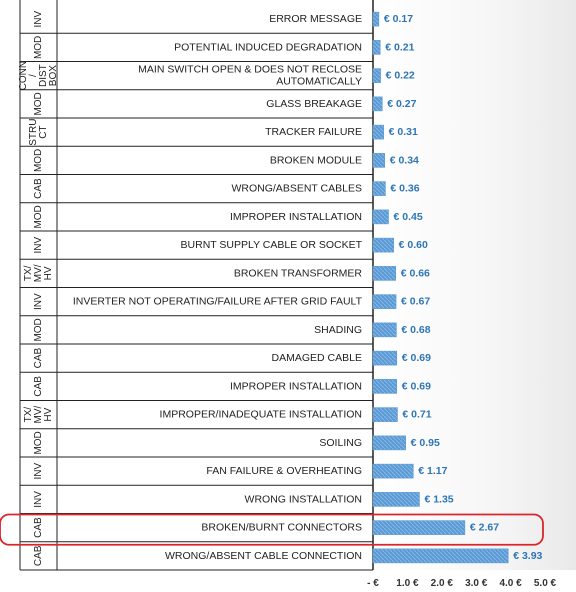 This screenshot has width=576, height=592. Describe the element at coordinates (398, 19) in the screenshot. I see `bar-value-label: € 0.17` at that location.